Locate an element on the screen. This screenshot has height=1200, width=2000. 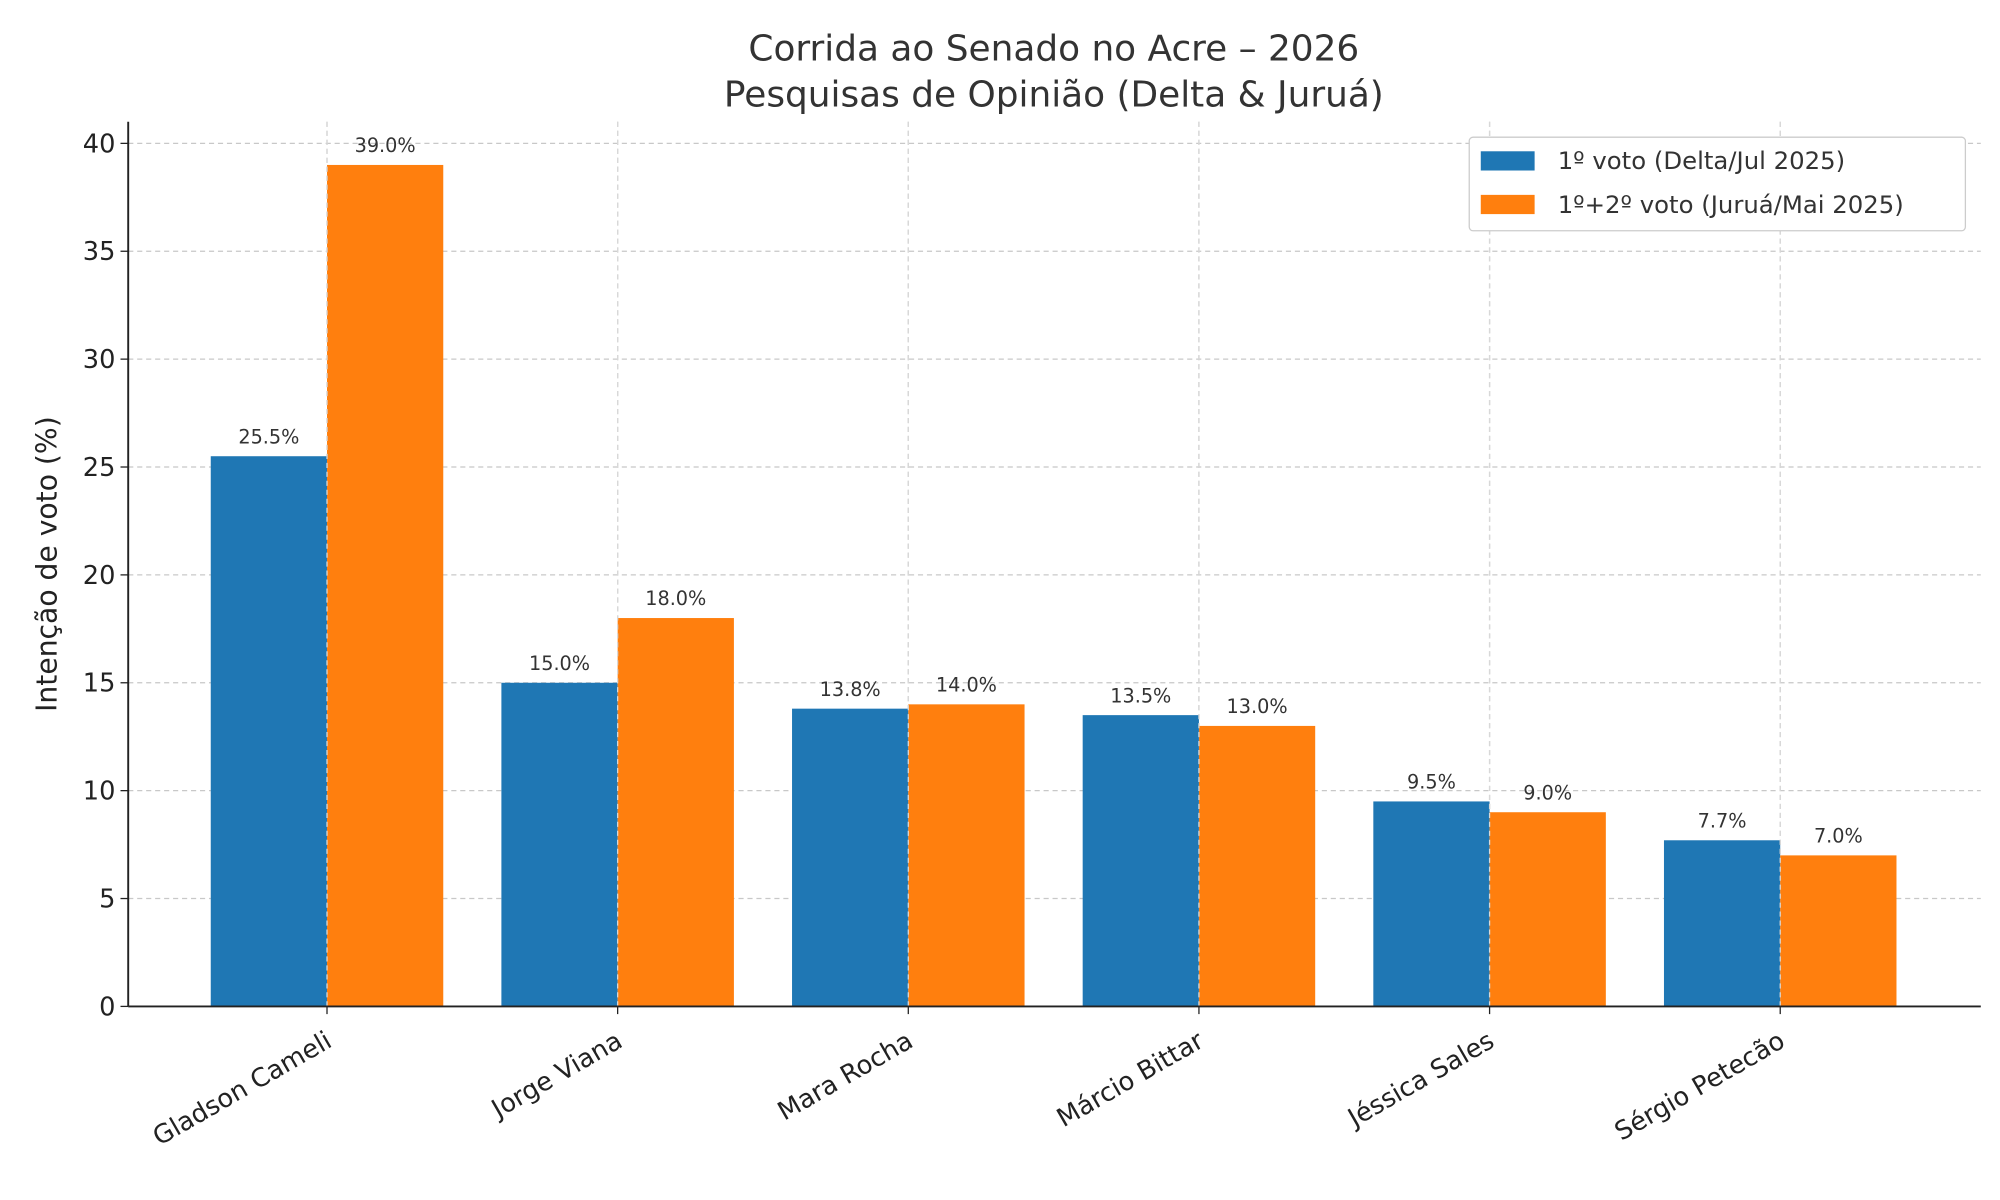
y-tick-label: 15 is located at coordinates (99, 684).